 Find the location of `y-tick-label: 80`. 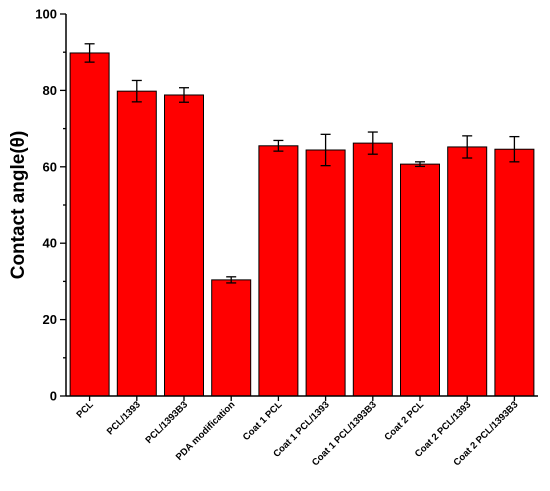

y-tick-label: 80 is located at coordinates (50, 90).